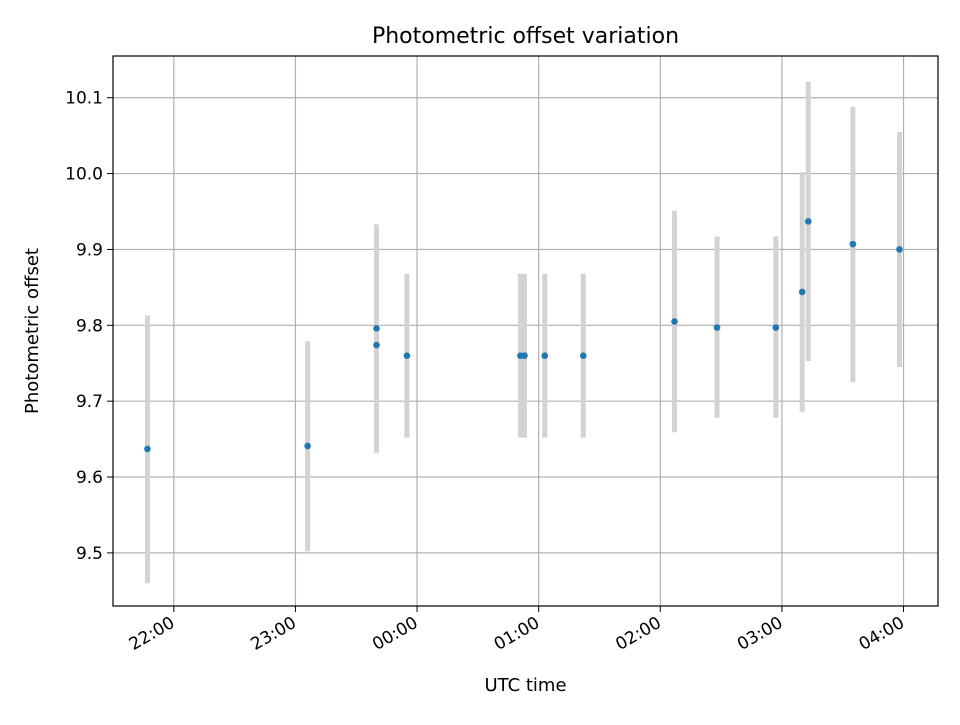 The image size is (960, 725). Describe the element at coordinates (517, 634) in the screenshot. I see `x-tick-label: 01:00` at that location.